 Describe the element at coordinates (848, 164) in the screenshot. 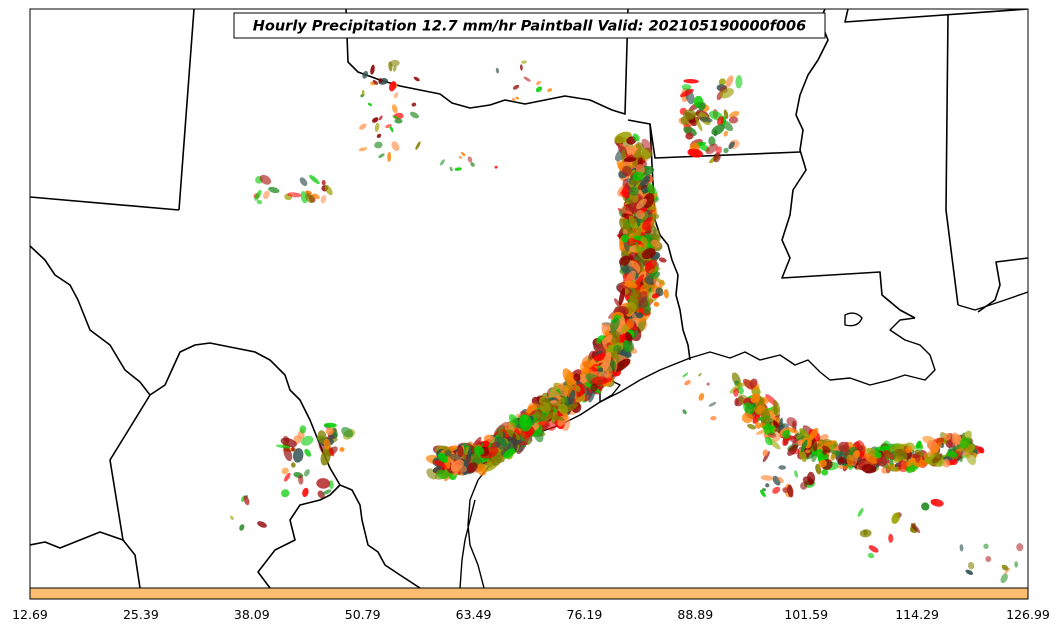

I see `mississippi-river-border` at that location.